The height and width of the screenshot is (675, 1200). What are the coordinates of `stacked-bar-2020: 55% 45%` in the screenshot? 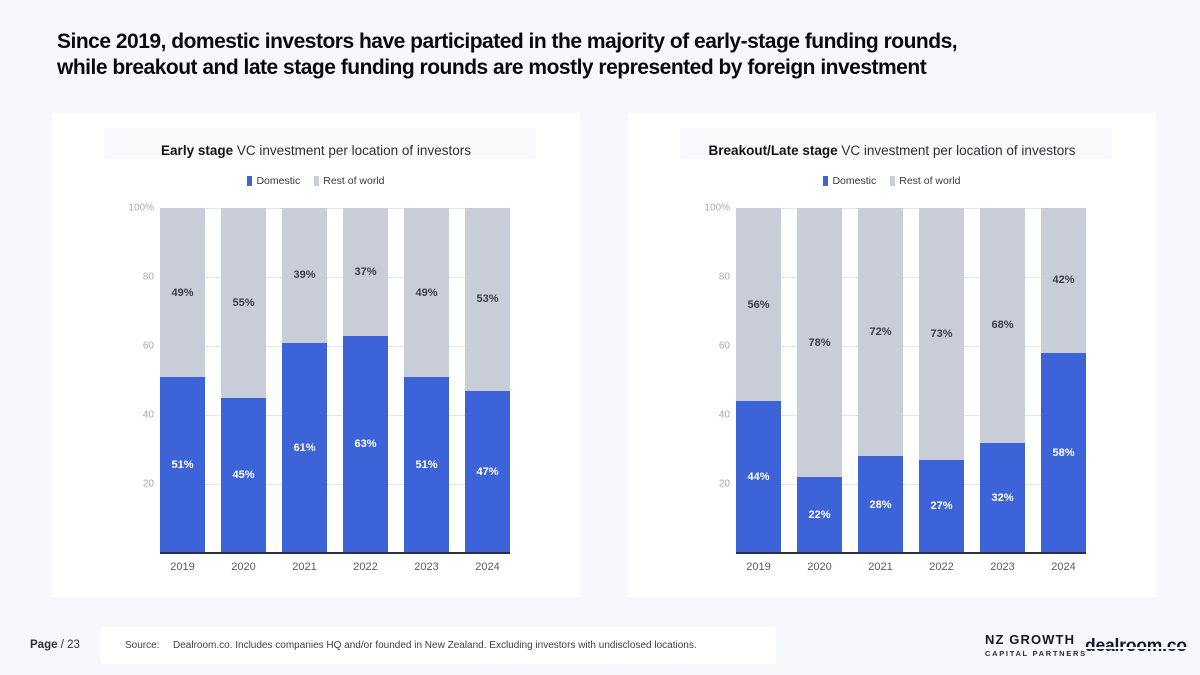 It's located at (243, 380).